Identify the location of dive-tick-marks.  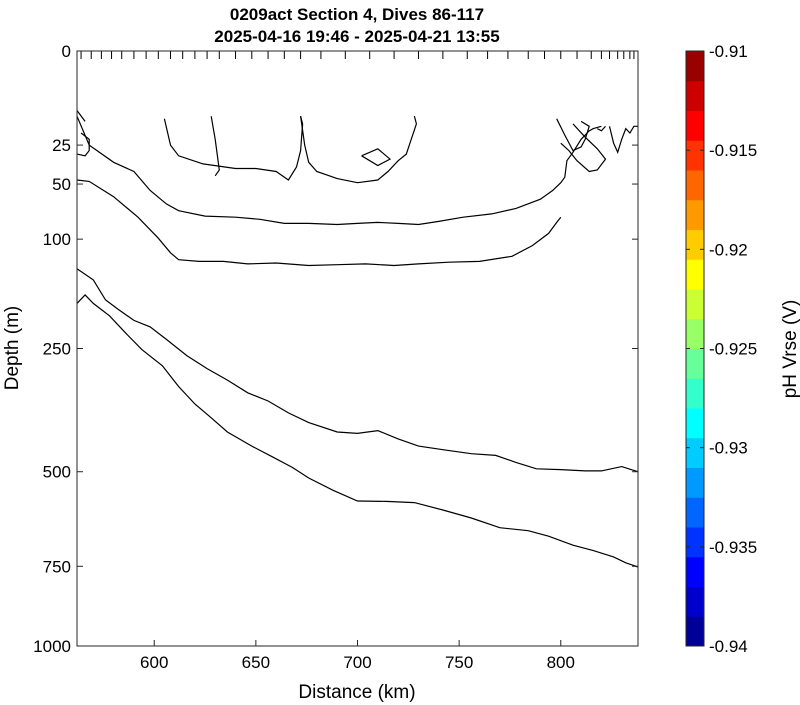
(357, 55).